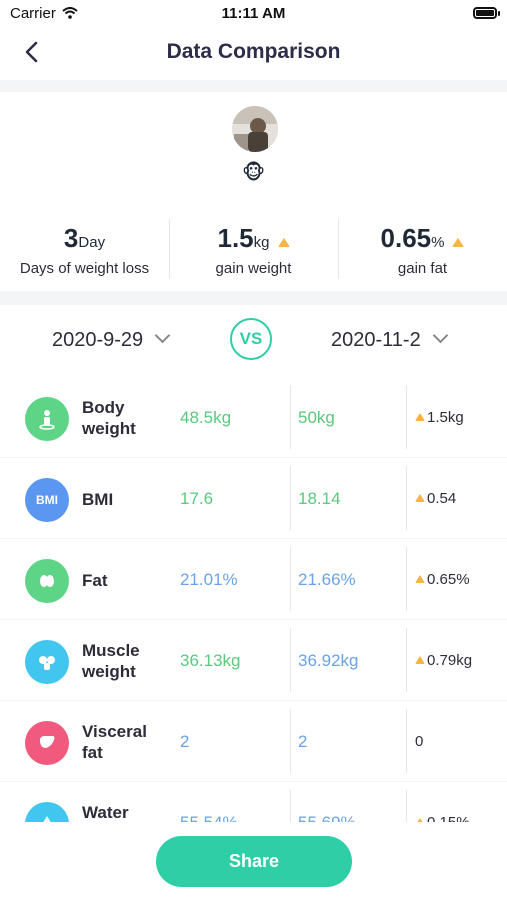  I want to click on metric-value-right: 2, so click(303, 741).